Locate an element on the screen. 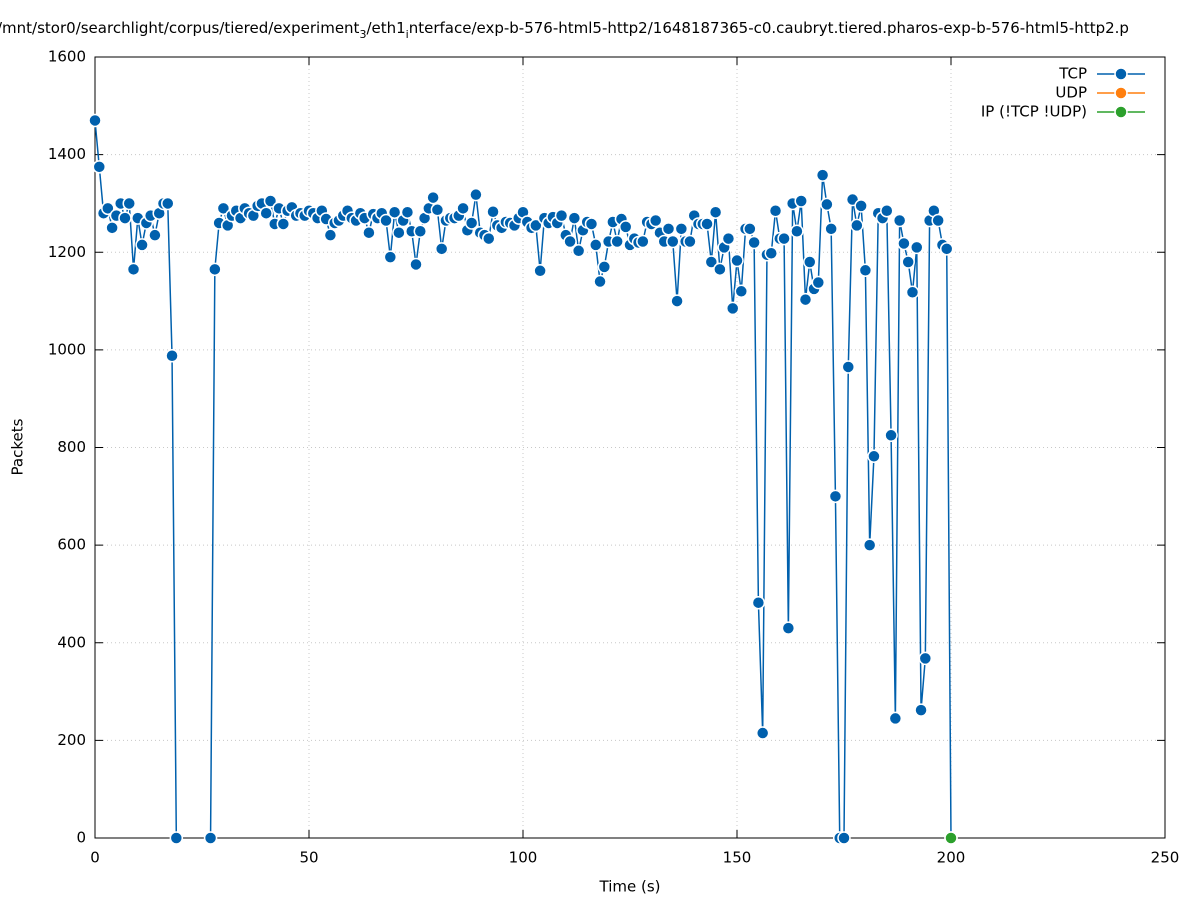 This screenshot has height=900, width=1197. y-tick-label: 400 is located at coordinates (71, 642).